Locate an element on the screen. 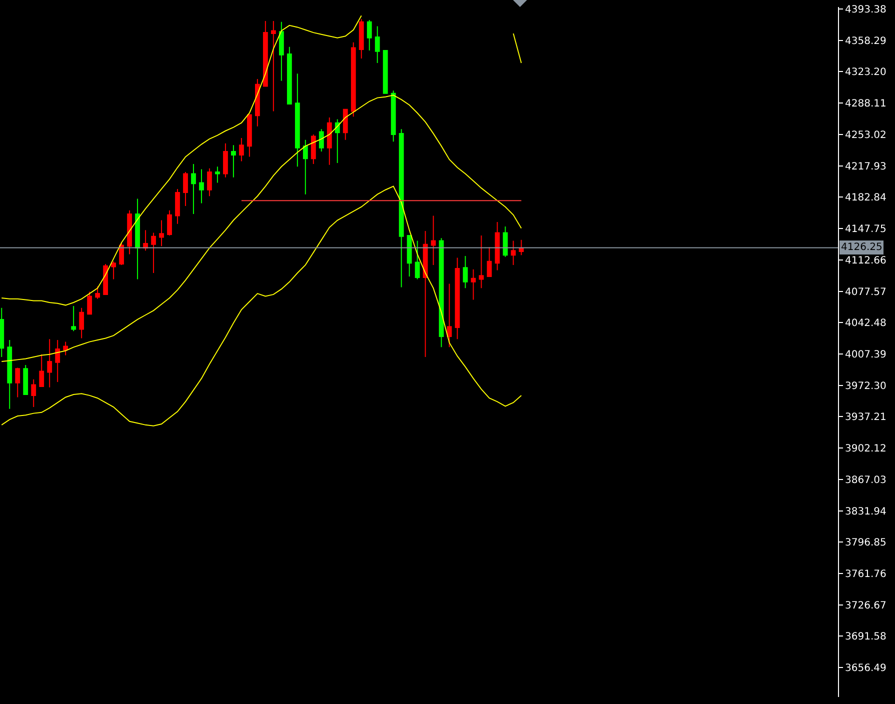  y-tick-label: 4182.84 is located at coordinates (865, 198).